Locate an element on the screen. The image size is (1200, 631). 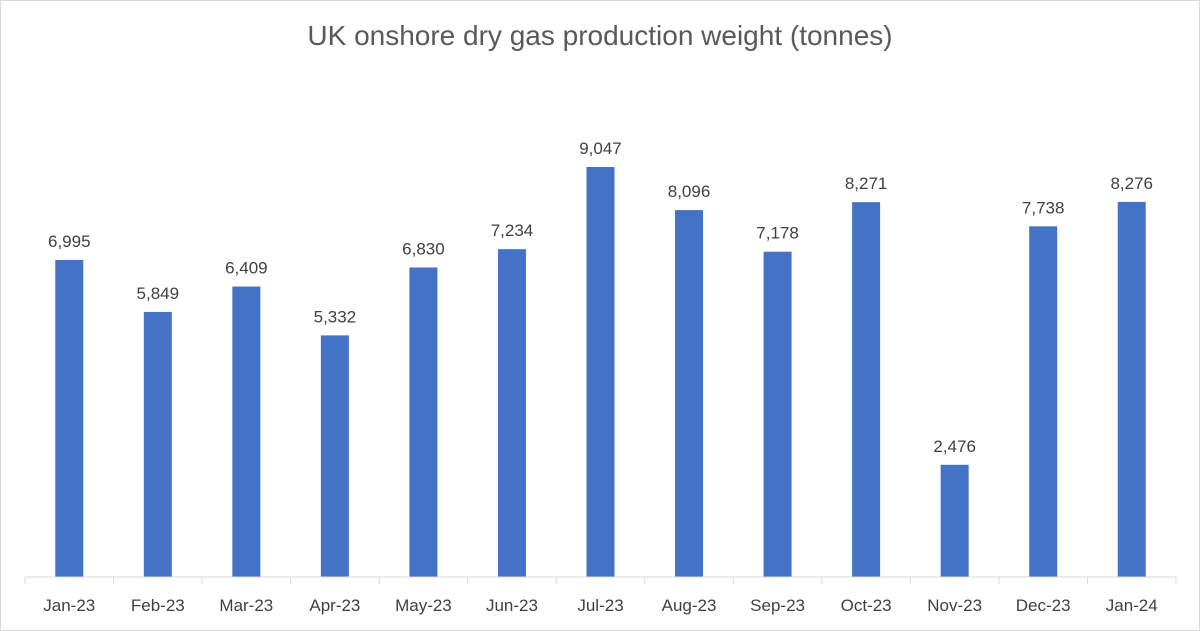
data-label: 2,476 is located at coordinates (954, 446).